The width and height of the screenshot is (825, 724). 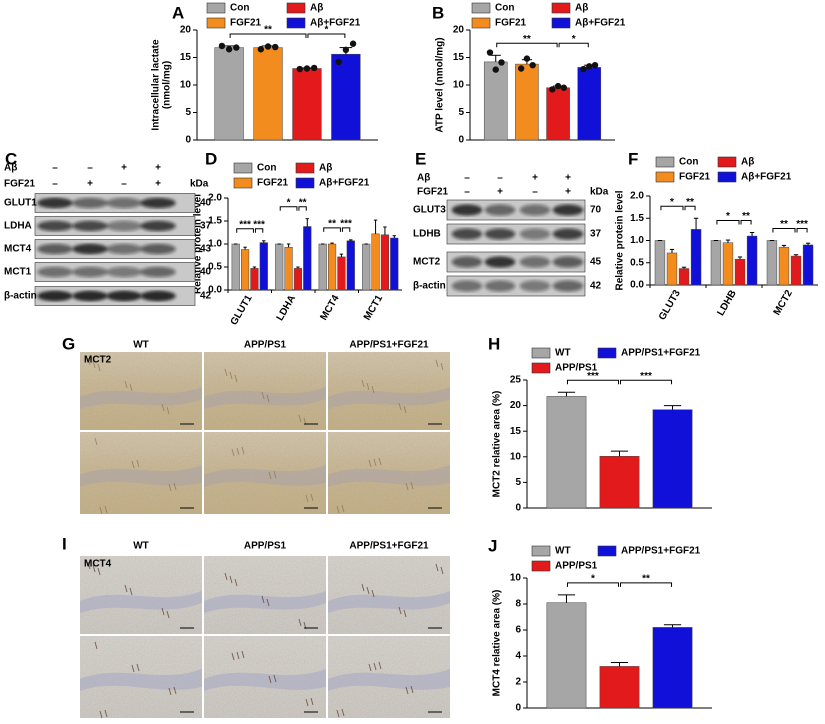 I want to click on condition-name: FGF21, so click(x=433, y=192).